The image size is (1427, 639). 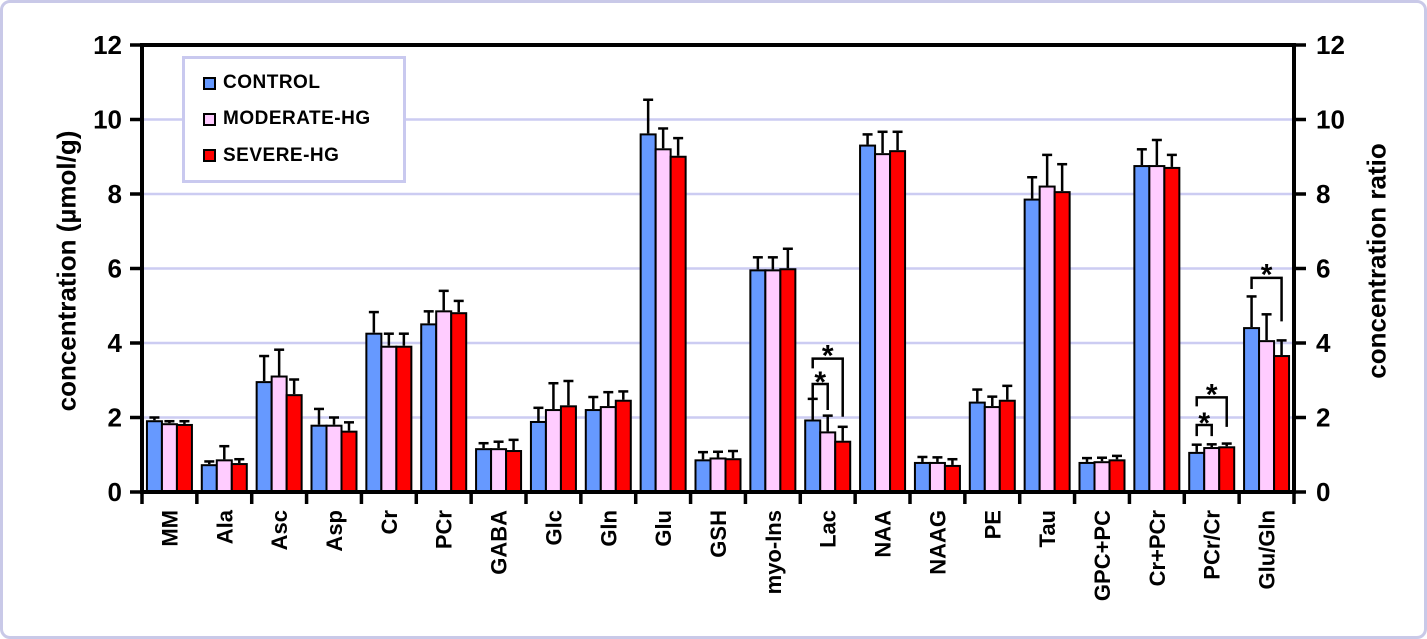 What do you see at coordinates (115, 194) in the screenshot?
I see `left-tick-label: 8` at bounding box center [115, 194].